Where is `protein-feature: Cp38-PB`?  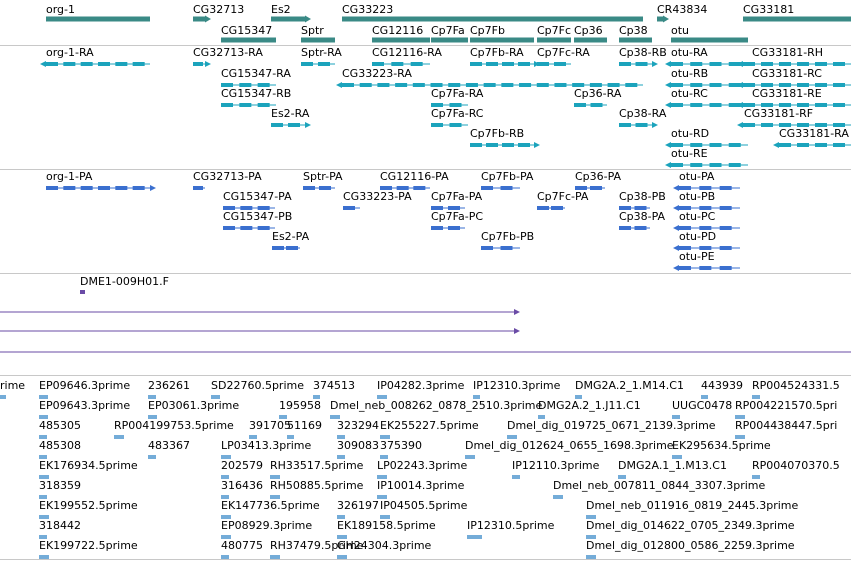 protein-feature: Cp38-PB is located at coordinates (642, 200).